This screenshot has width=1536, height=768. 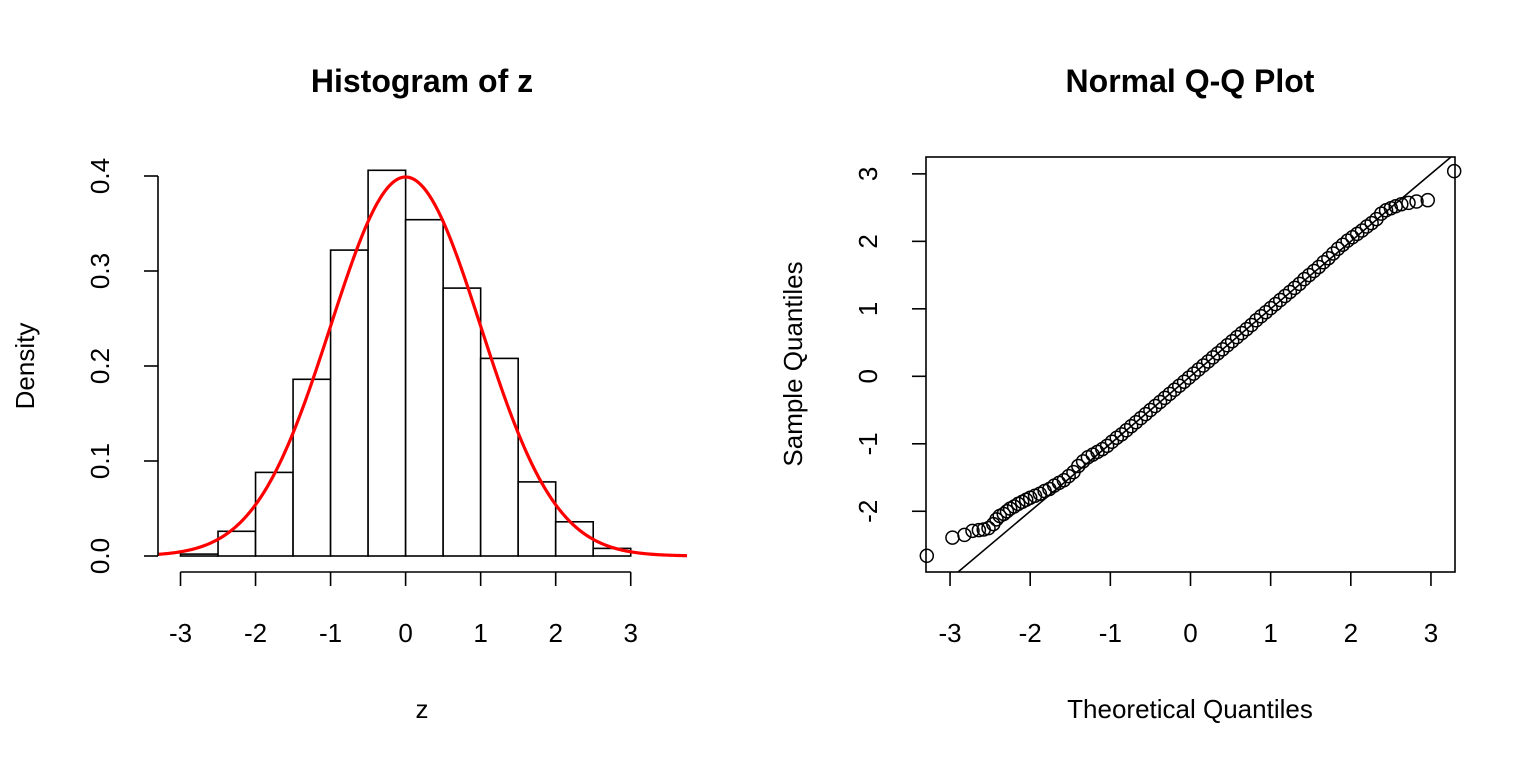 What do you see at coordinates (122, 366) in the screenshot?
I see `histogram-y-axis: 0.0 0.1 0.2 0.3 0.4` at bounding box center [122, 366].